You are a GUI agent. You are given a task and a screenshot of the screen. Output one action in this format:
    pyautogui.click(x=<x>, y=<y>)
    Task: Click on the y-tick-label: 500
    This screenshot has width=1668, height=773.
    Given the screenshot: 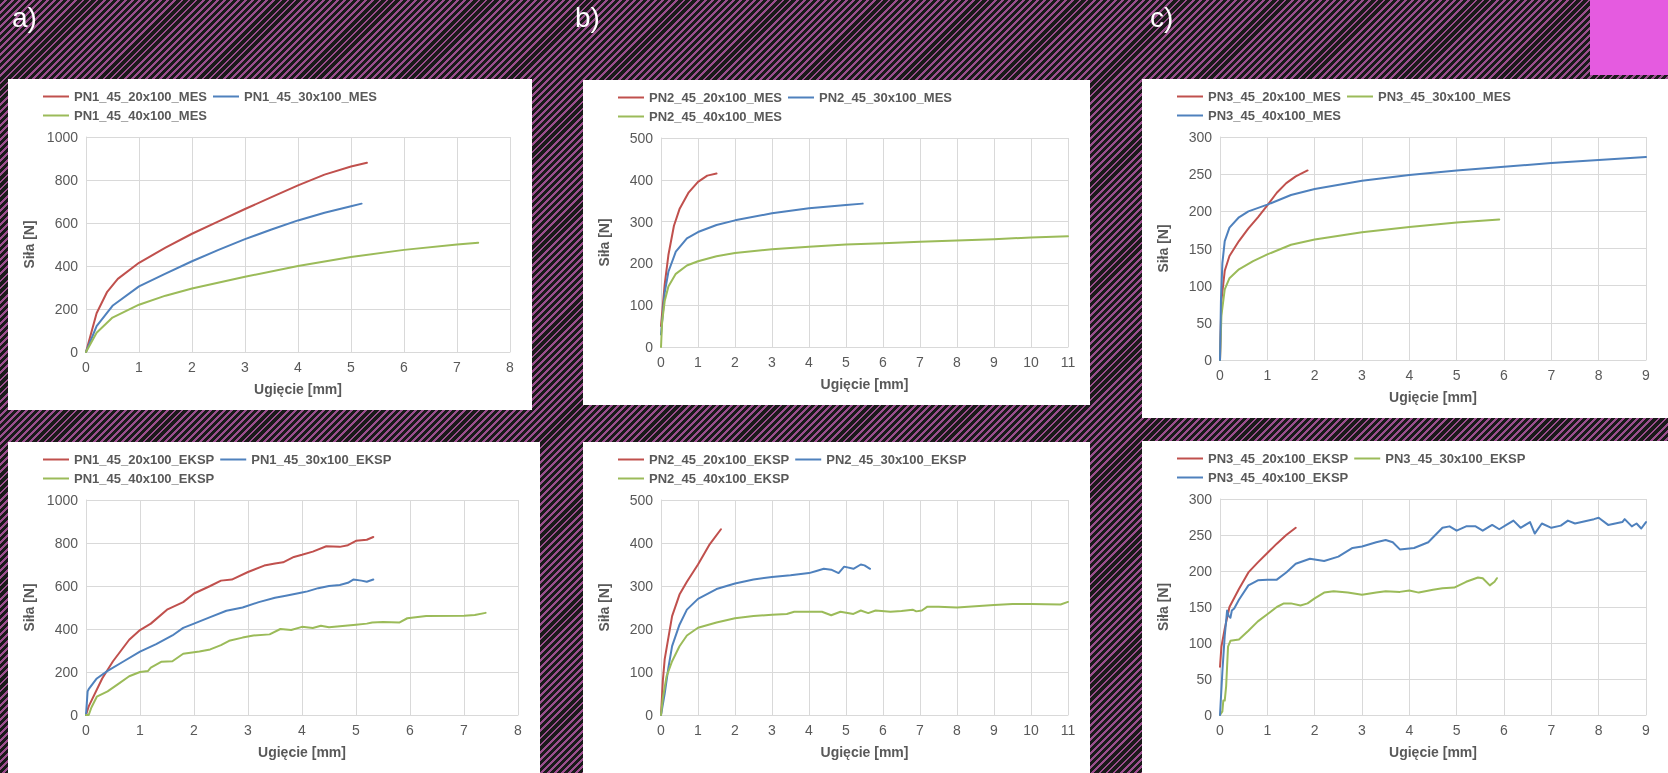 What is the action you would take?
    pyautogui.click(x=641, y=138)
    